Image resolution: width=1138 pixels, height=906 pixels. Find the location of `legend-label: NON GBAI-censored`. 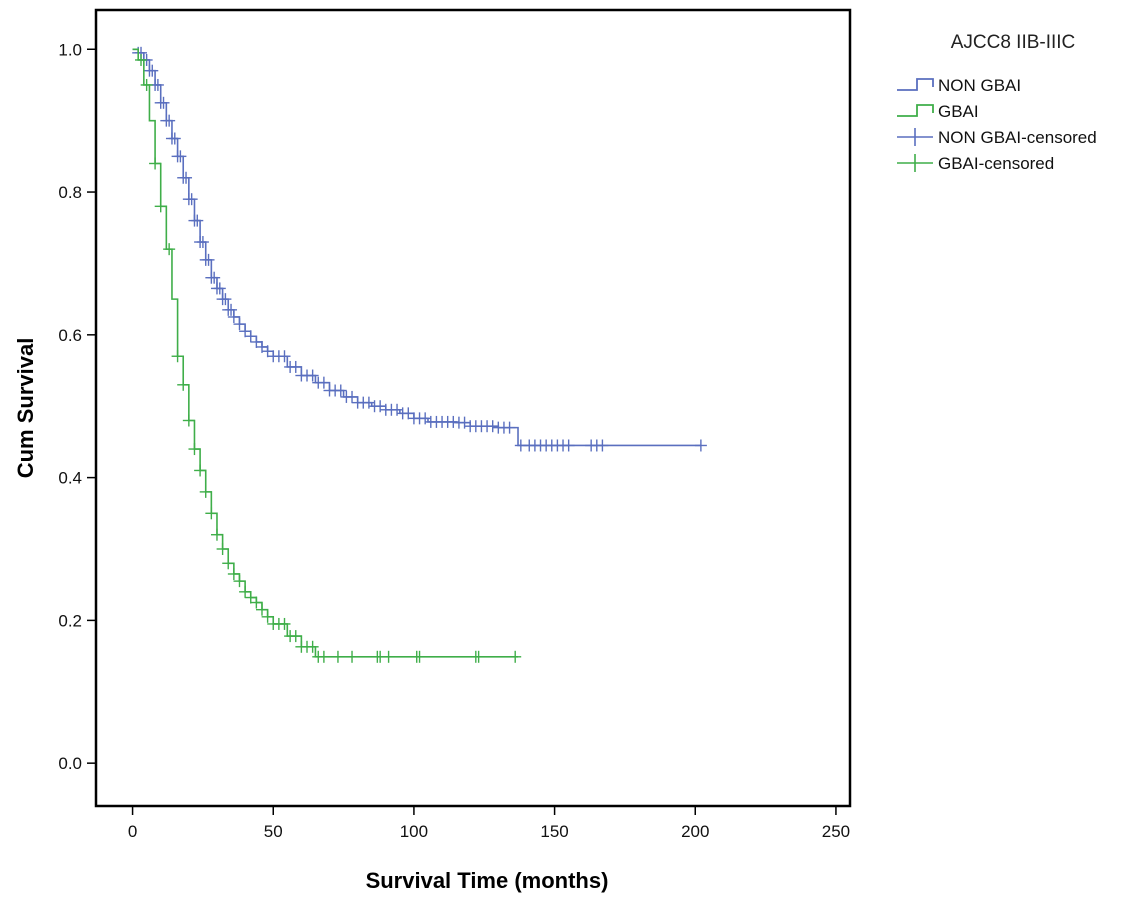

legend-label: NON GBAI-censored is located at coordinates (1017, 137).